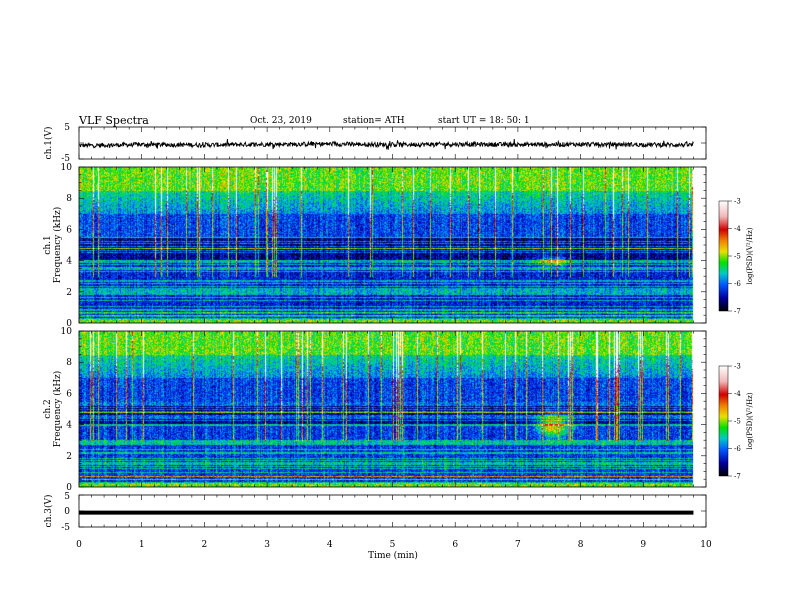  Describe the element at coordinates (57, 409) in the screenshot. I see `ch2-spectrogram-ylabel-freq: Frequency (kHz)` at that location.